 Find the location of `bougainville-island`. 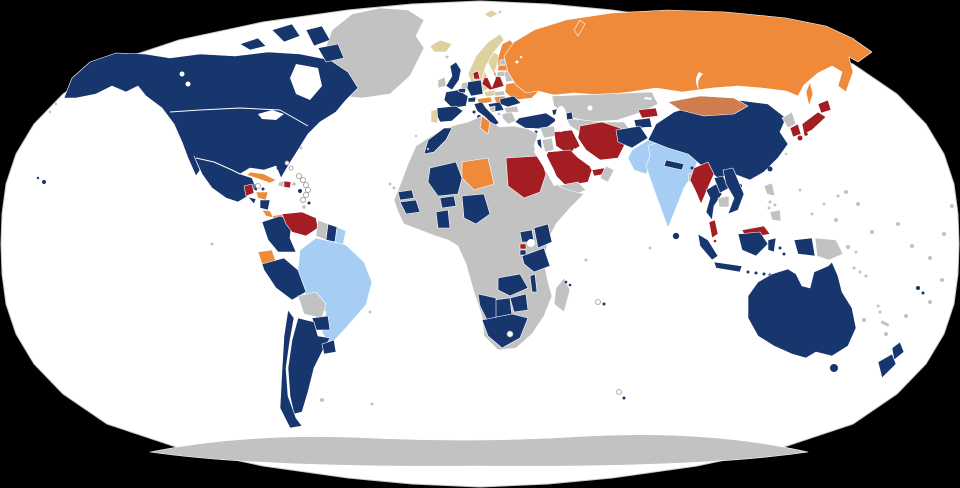

bougainville-island is located at coordinates (856, 252).